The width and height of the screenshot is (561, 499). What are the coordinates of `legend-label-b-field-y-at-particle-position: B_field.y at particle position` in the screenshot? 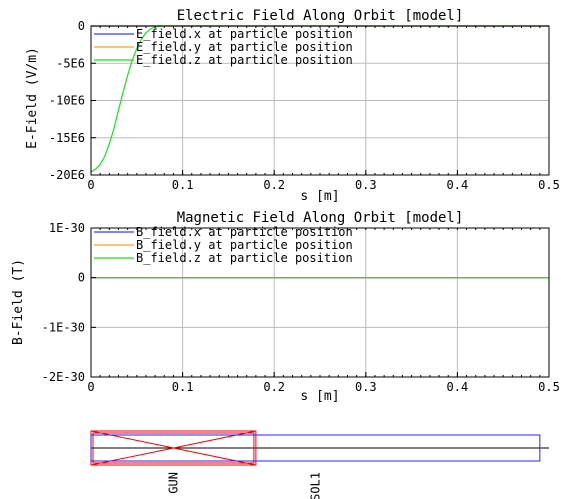 It's located at (244, 245).